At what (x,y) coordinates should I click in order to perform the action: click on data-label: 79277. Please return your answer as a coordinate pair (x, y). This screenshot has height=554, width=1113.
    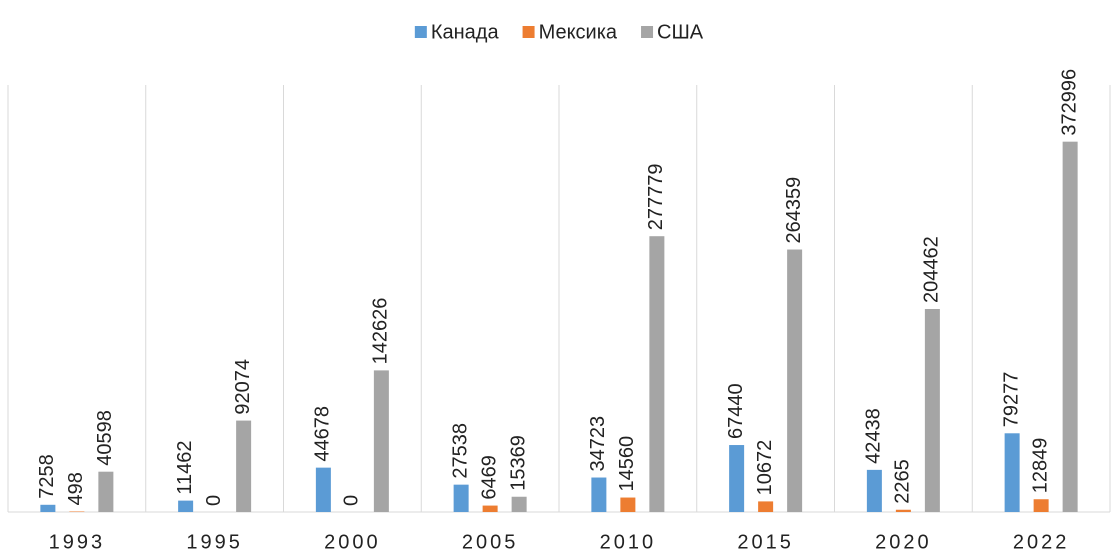
    Looking at the image, I should click on (1011, 400).